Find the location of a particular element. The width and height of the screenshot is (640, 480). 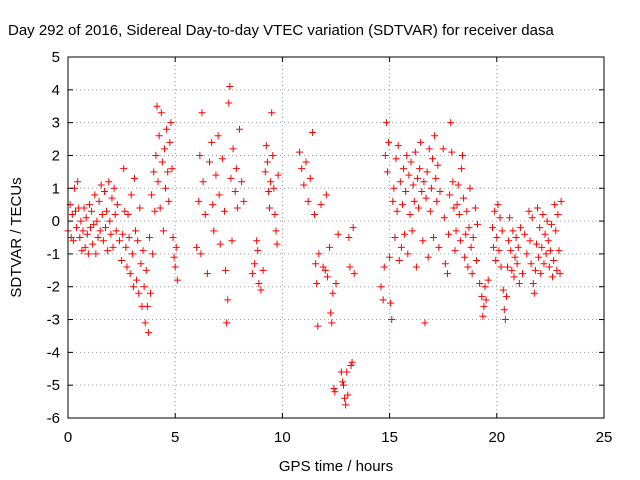

x-tick-label: 15 is located at coordinates (389, 437).